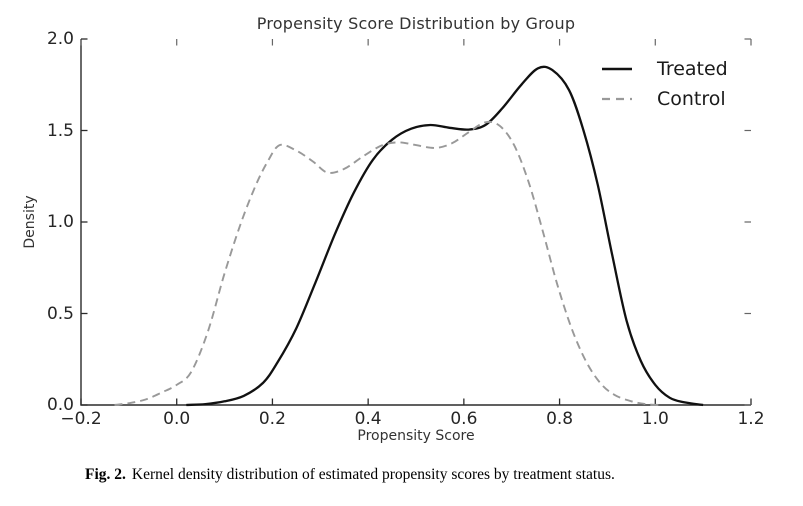 This screenshot has height=506, width=803. What do you see at coordinates (655, 419) in the screenshot?
I see `x-tick-label: 1.0` at bounding box center [655, 419].